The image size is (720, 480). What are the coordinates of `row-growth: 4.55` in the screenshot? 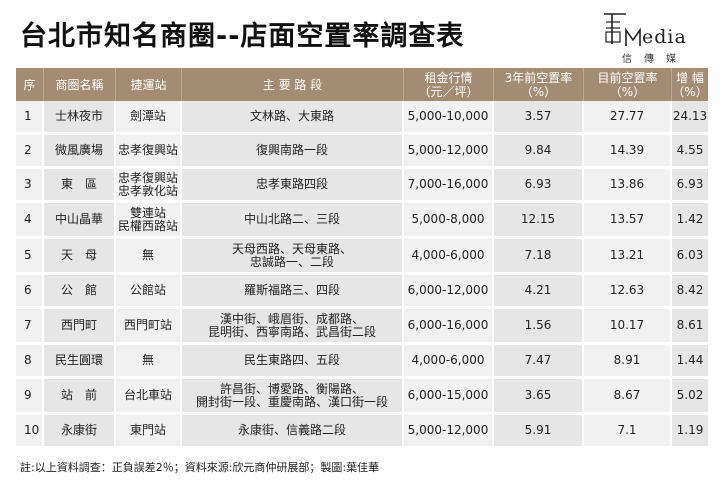 It's located at (690, 150).